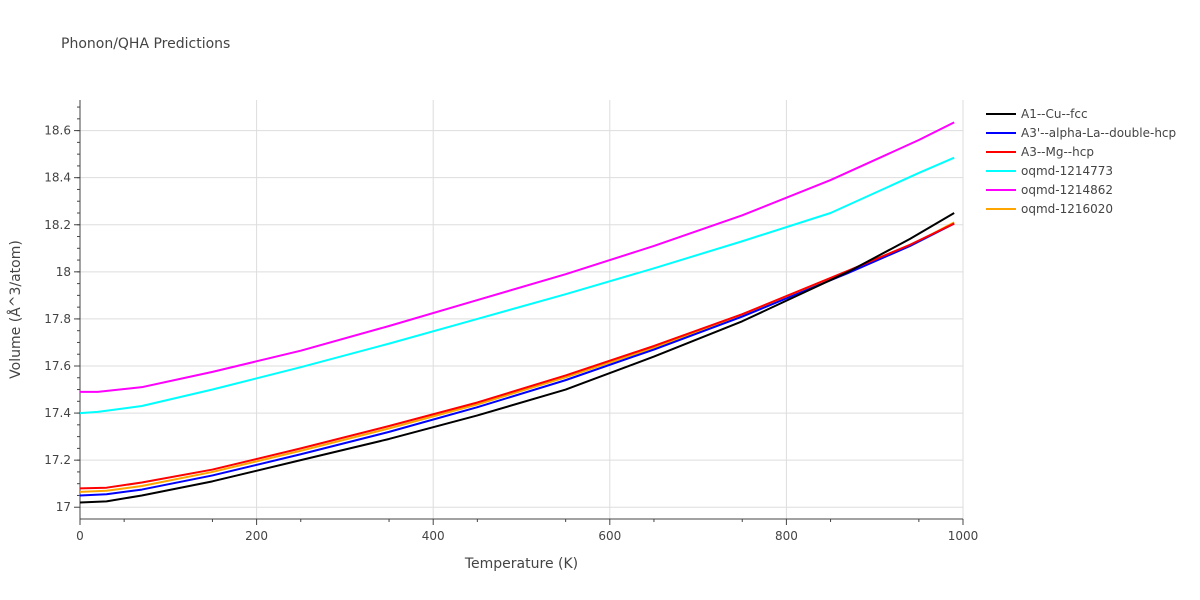 This screenshot has height=600, width=1200. I want to click on legend-label: A1--Cu--fcc, so click(1054, 114).